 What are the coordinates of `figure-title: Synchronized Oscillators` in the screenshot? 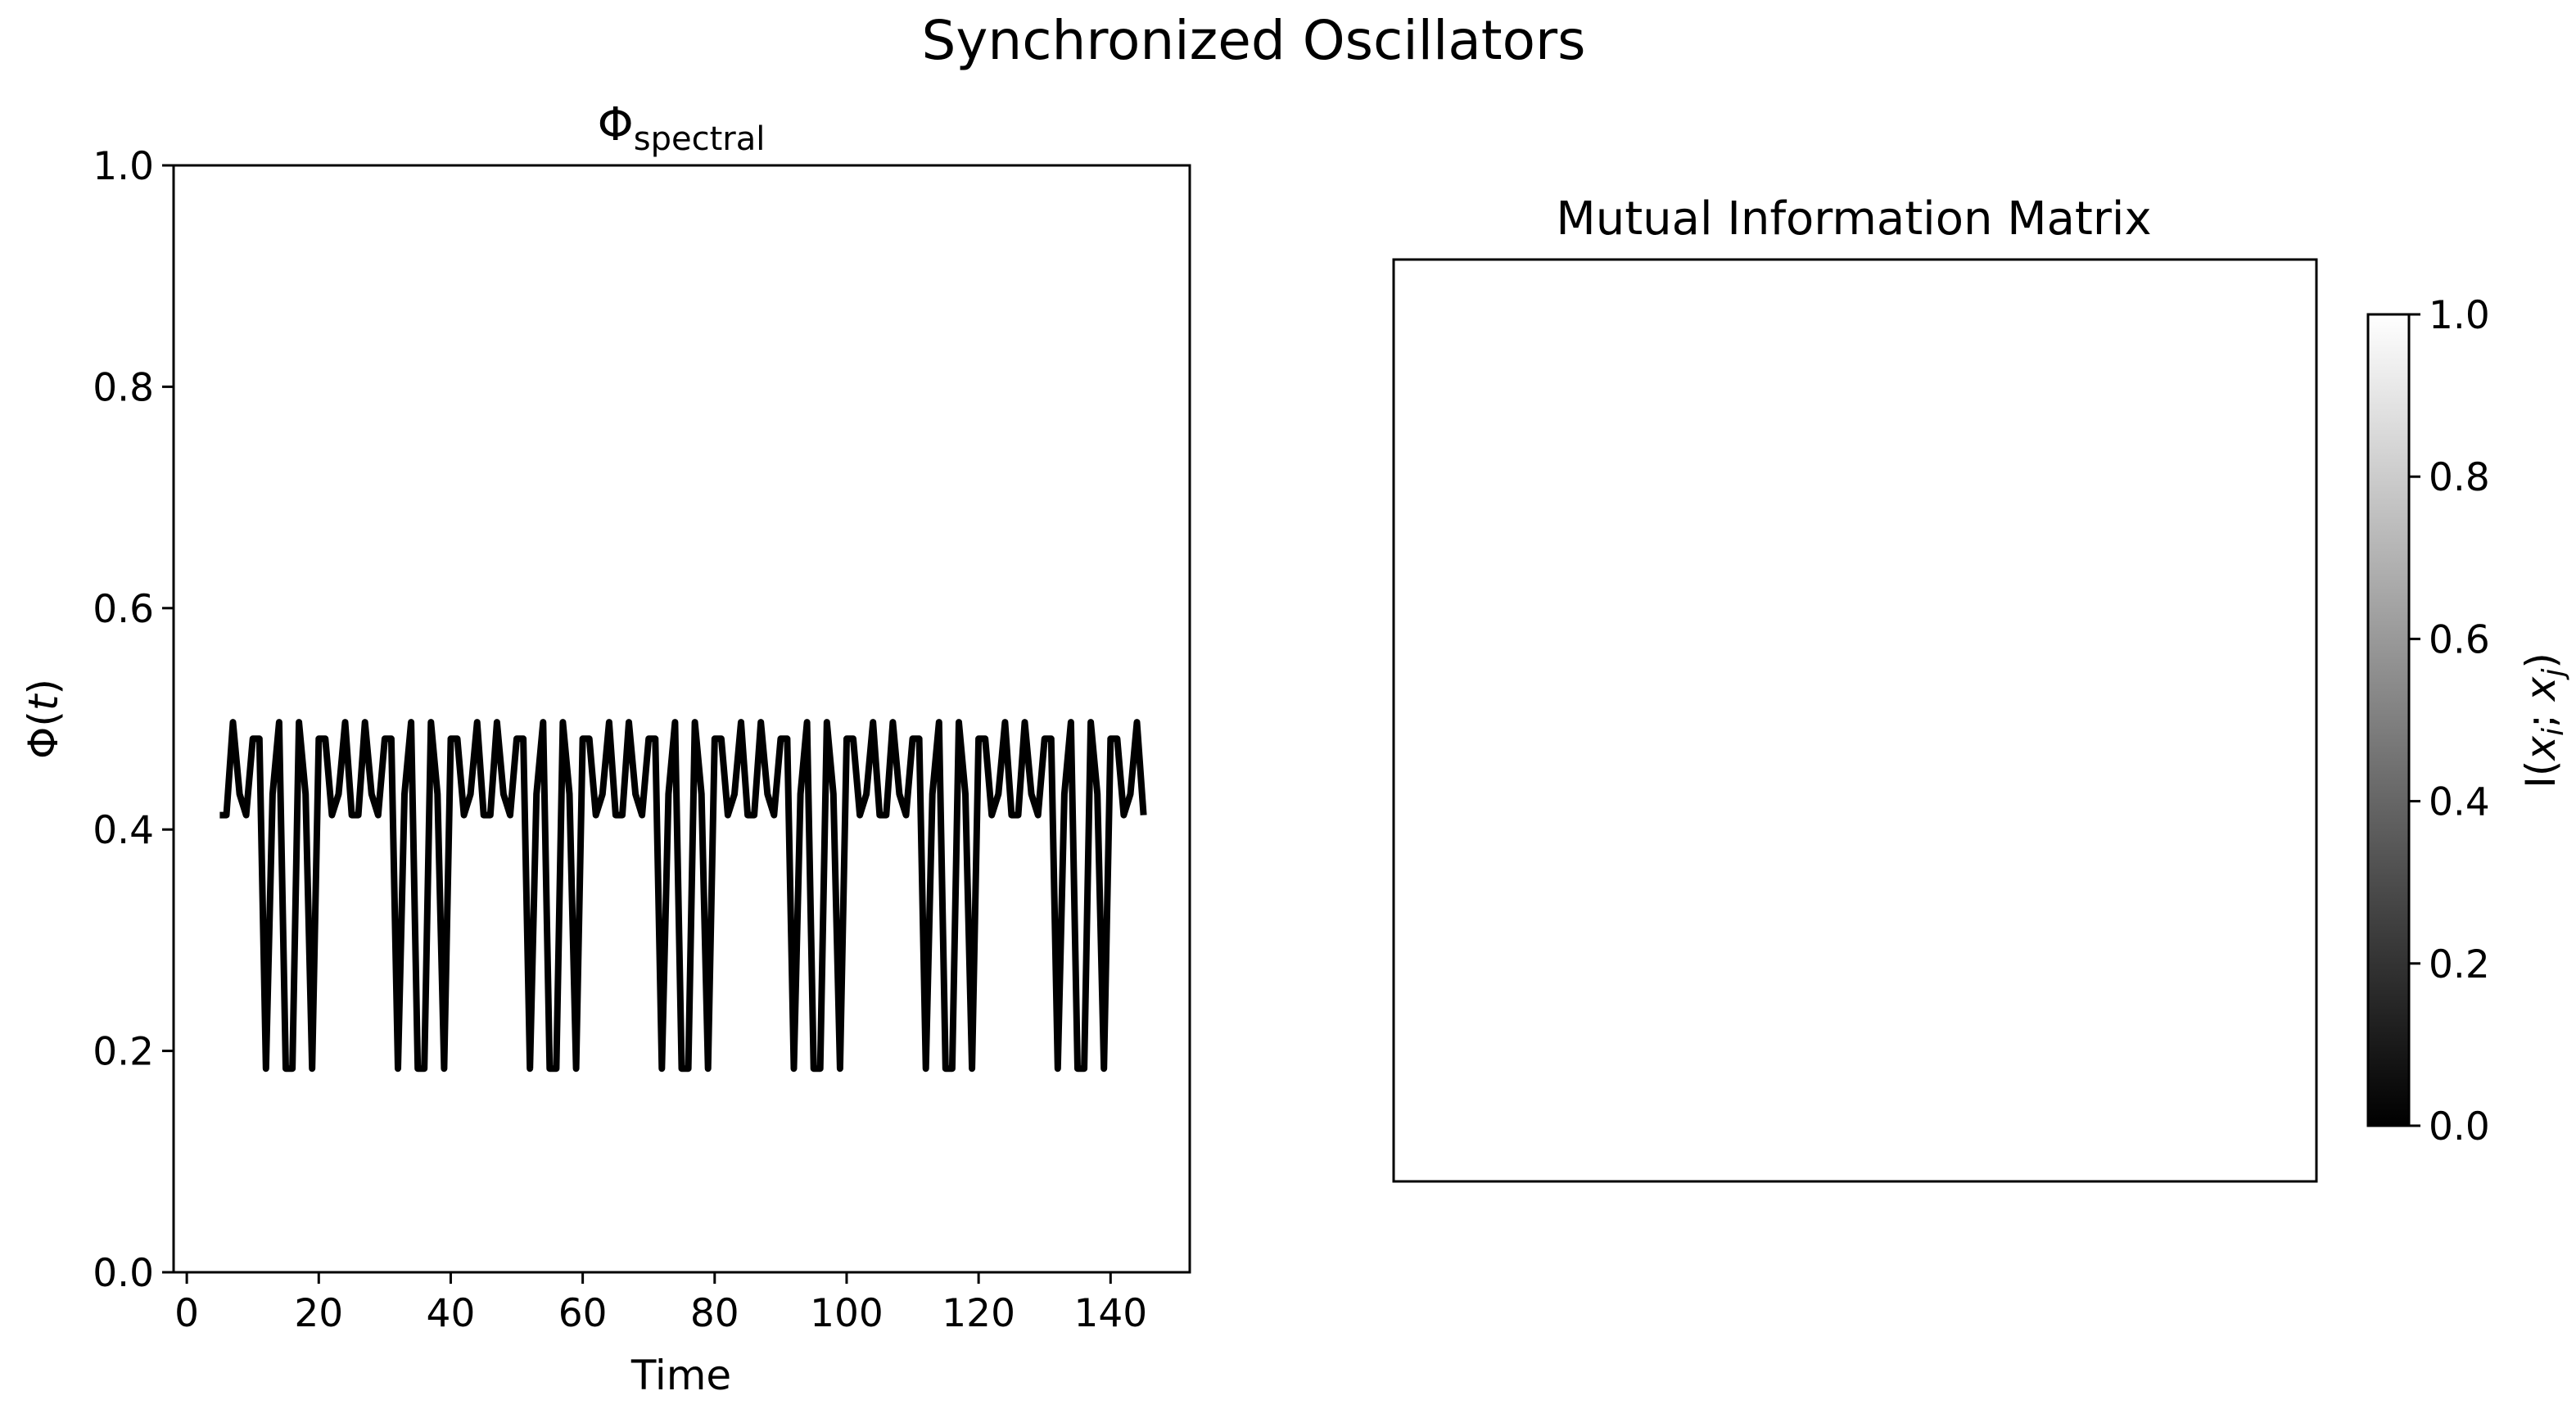 It's located at (1253, 40).